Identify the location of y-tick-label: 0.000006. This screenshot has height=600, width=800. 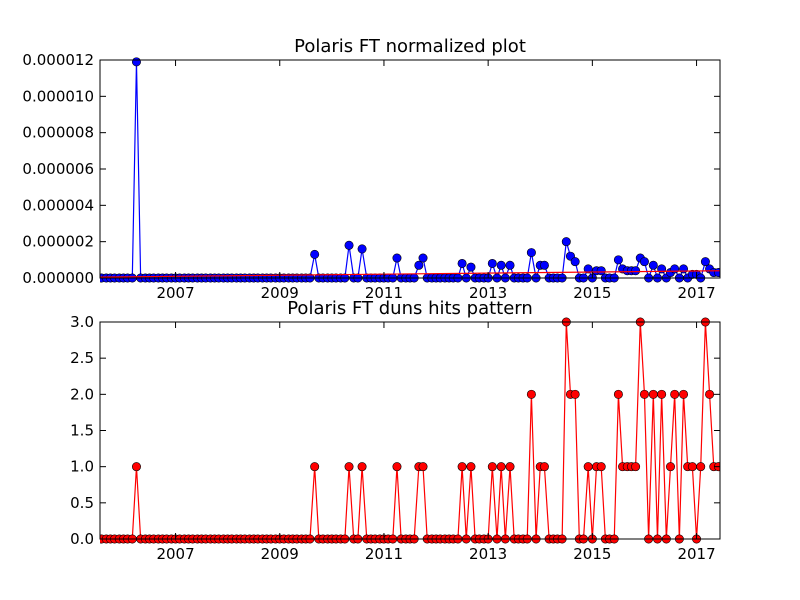
(58, 169).